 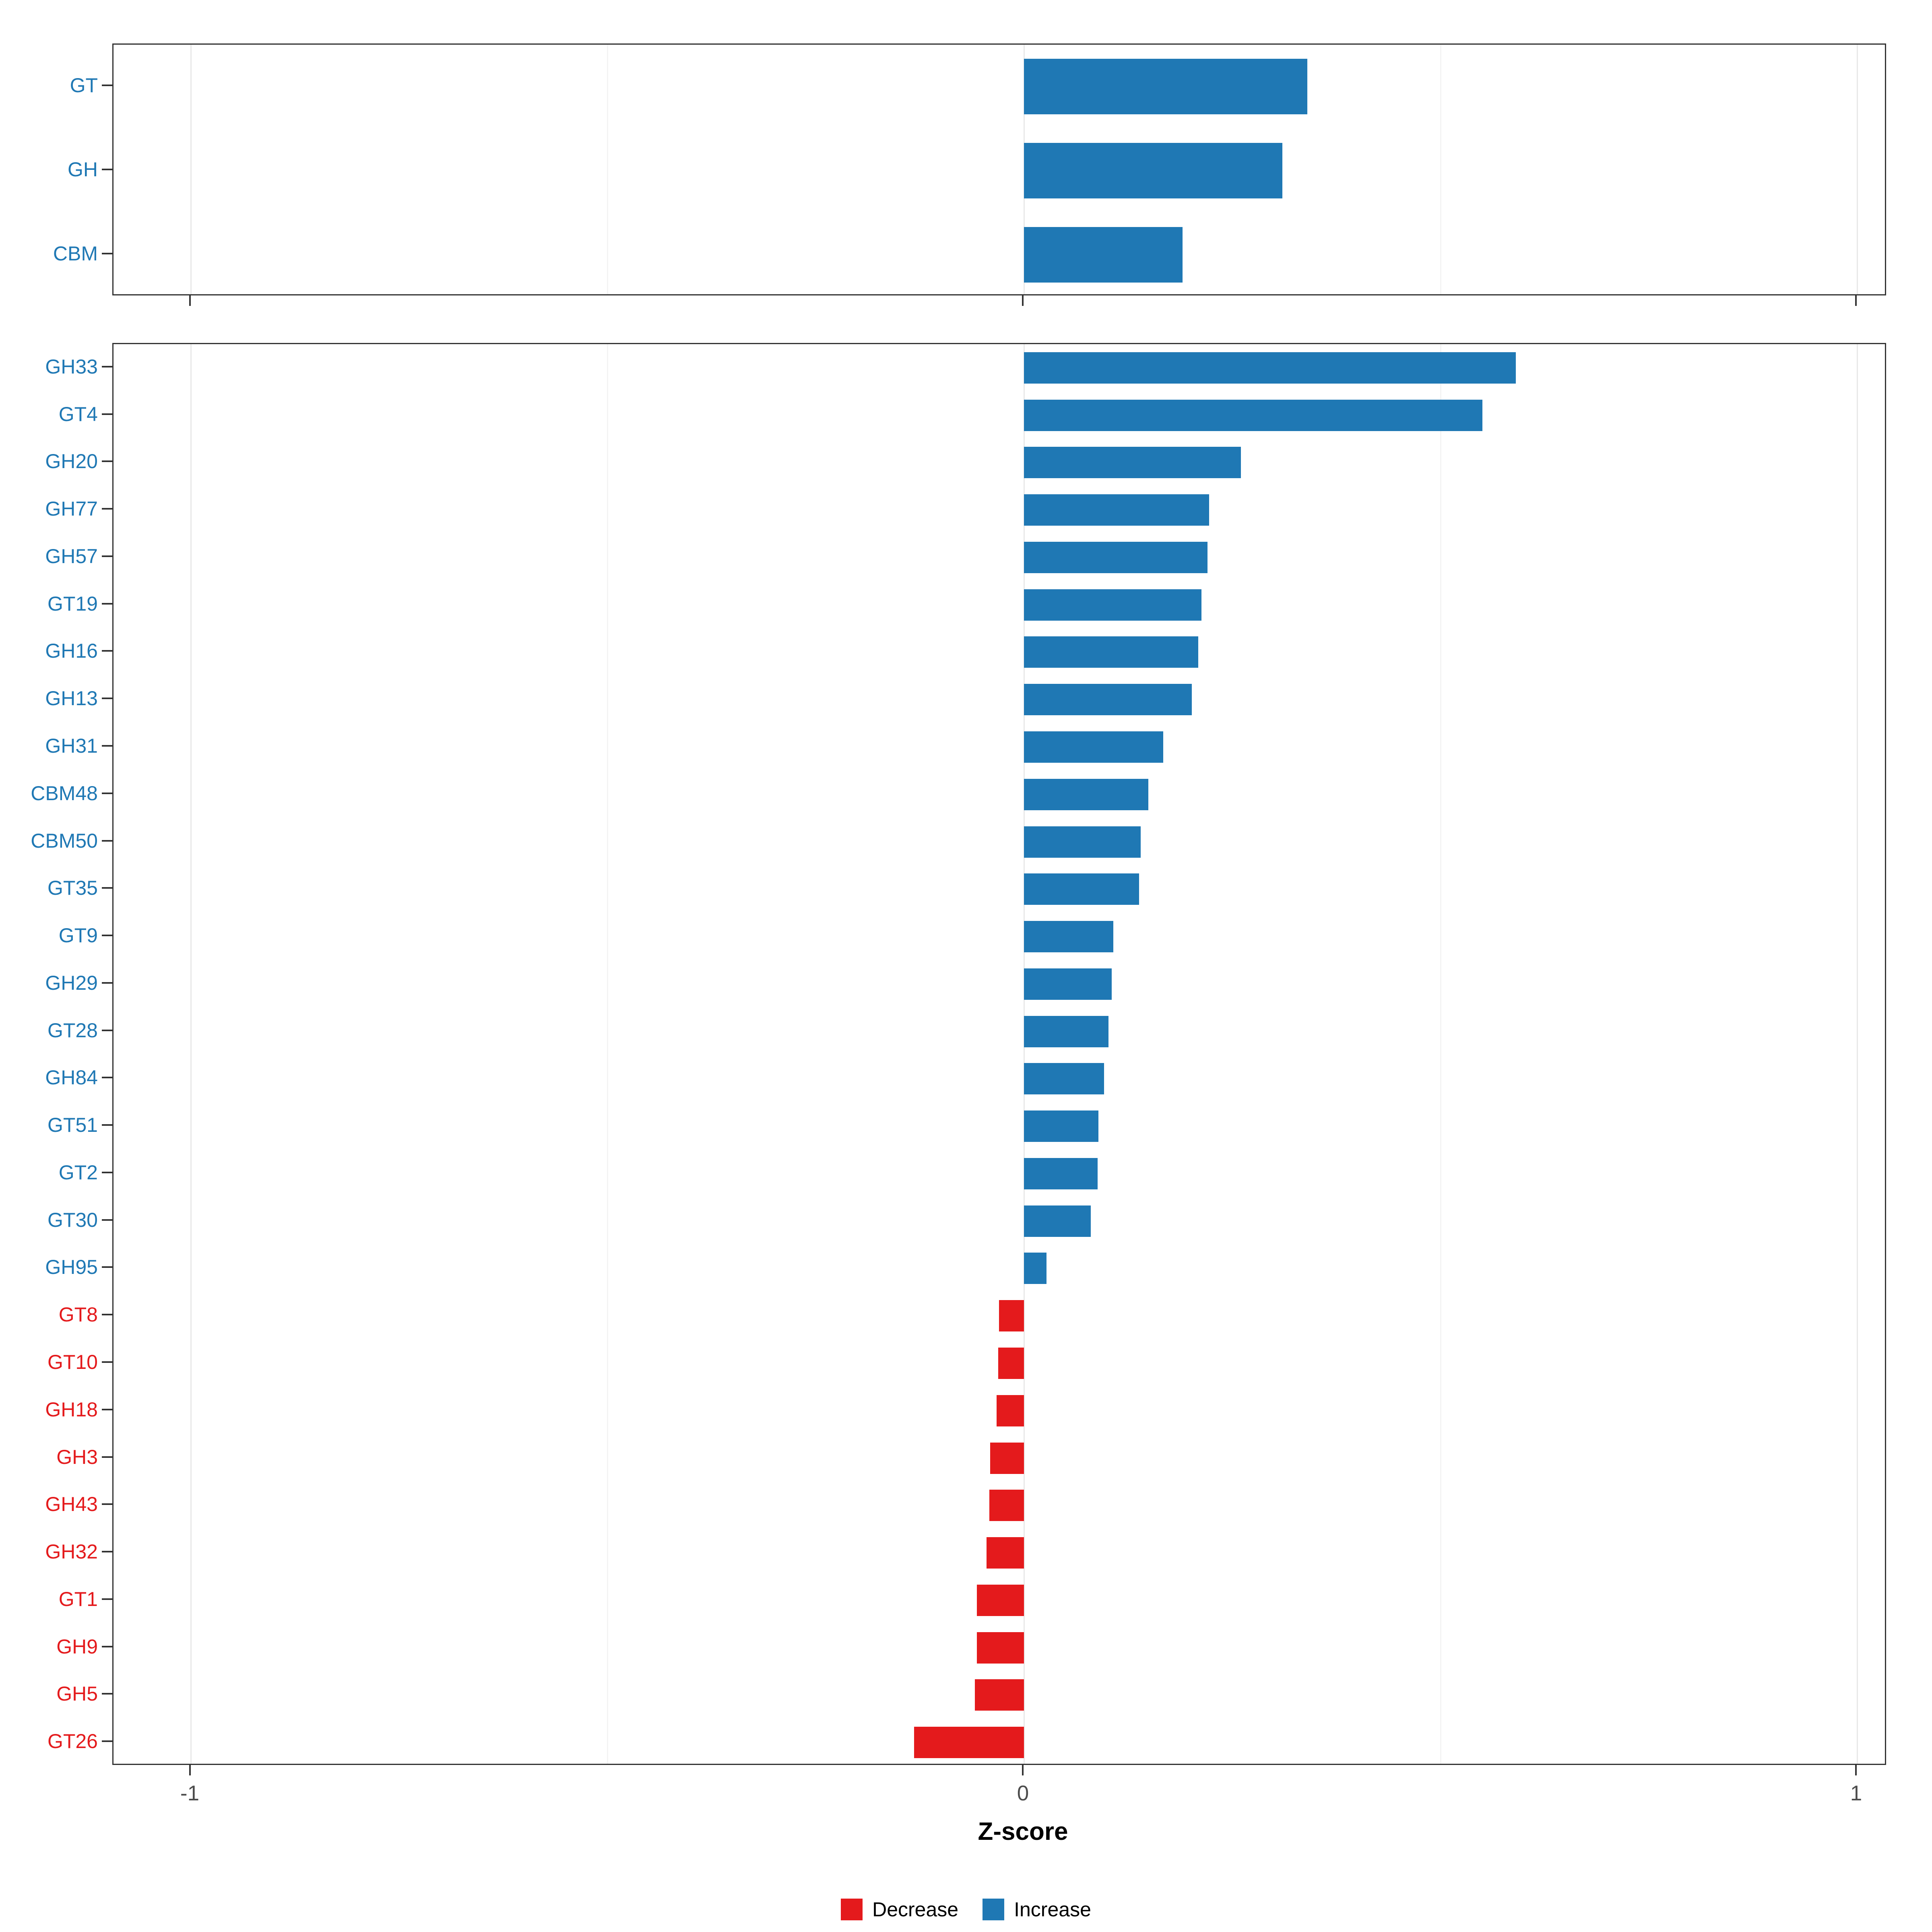 I want to click on legend-item-increase: Increase, so click(x=1037, y=1909).